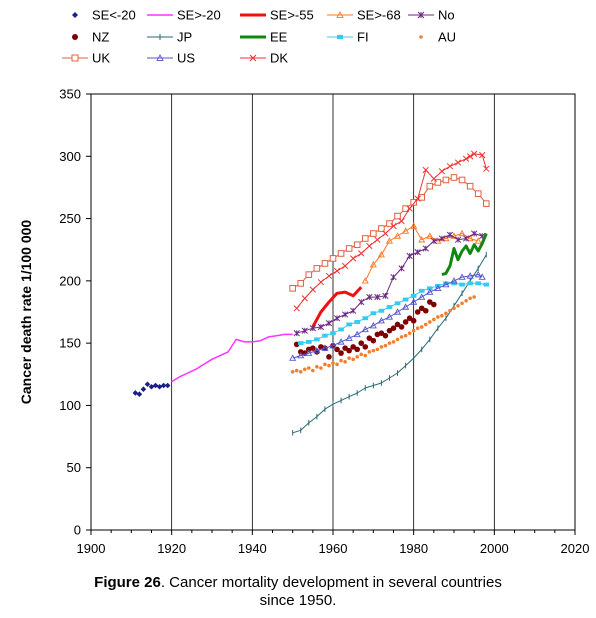 This screenshot has height=618, width=596. Describe the element at coordinates (446, 15) in the screenshot. I see `legend-label: No` at that location.